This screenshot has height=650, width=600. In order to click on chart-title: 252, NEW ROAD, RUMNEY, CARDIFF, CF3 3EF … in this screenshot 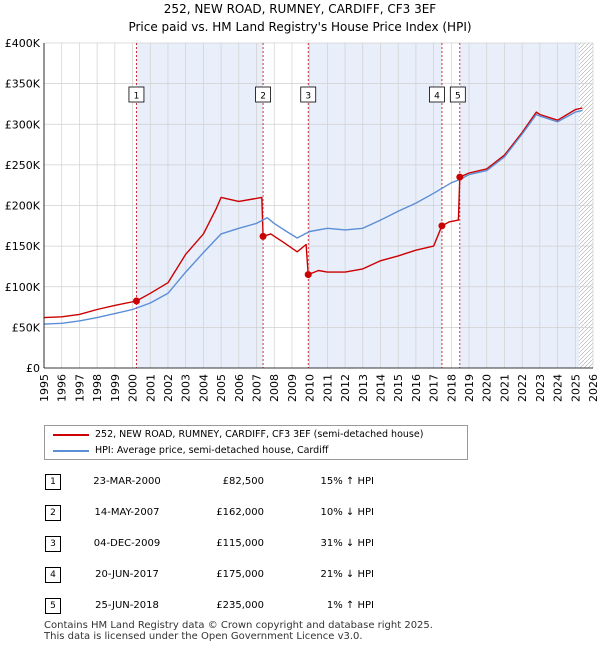, I will do `click(300, 18)`.